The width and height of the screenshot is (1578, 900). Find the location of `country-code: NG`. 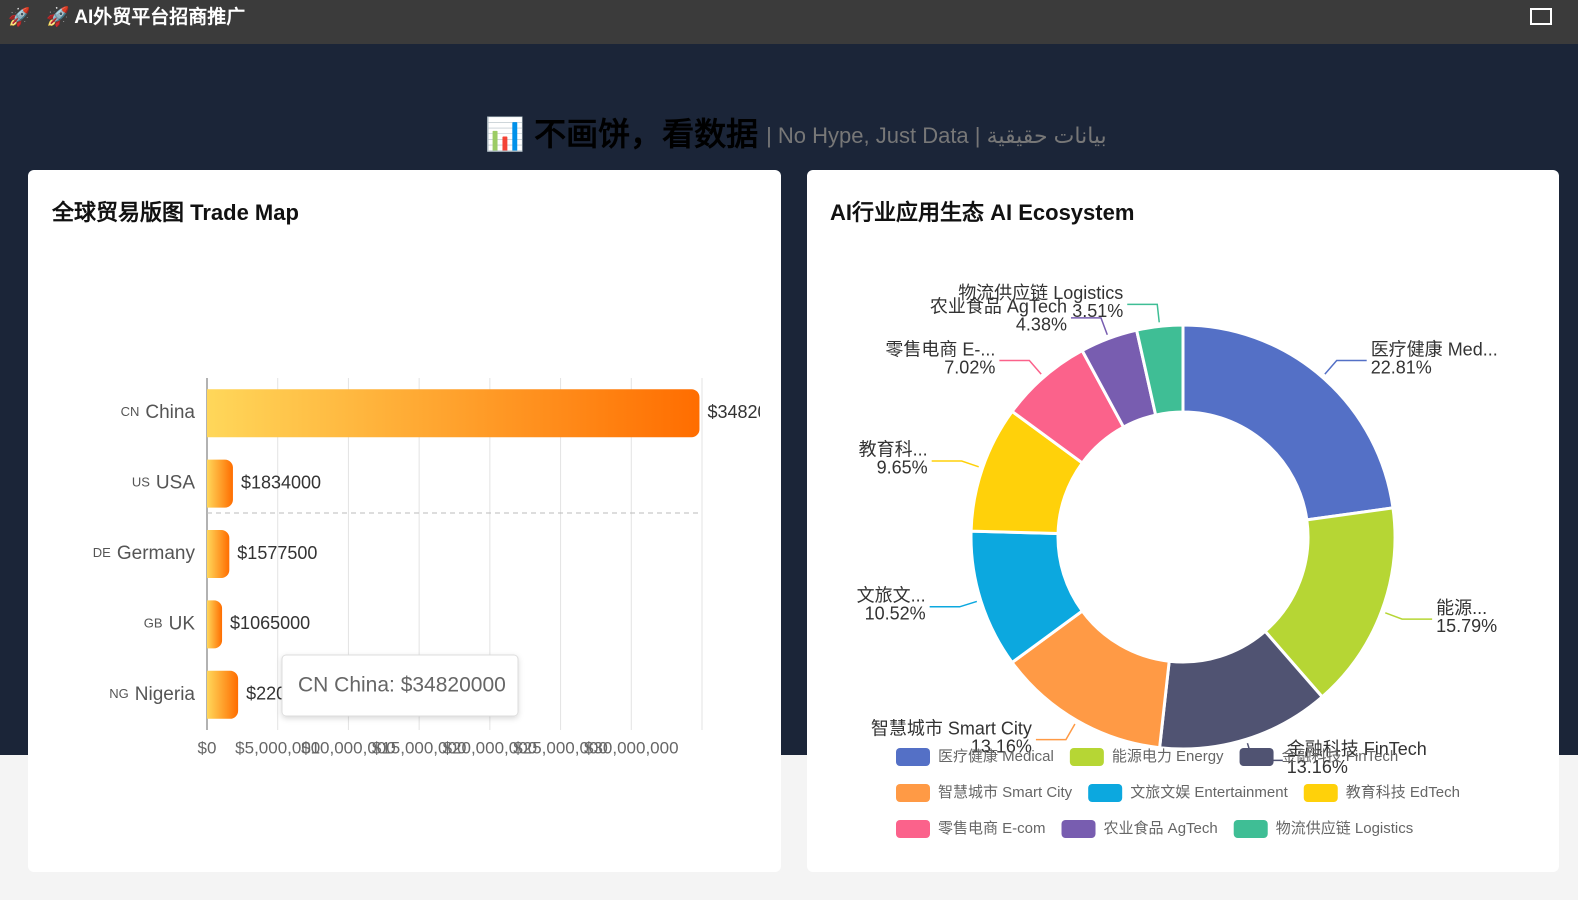

country-code: NG is located at coordinates (119, 693).